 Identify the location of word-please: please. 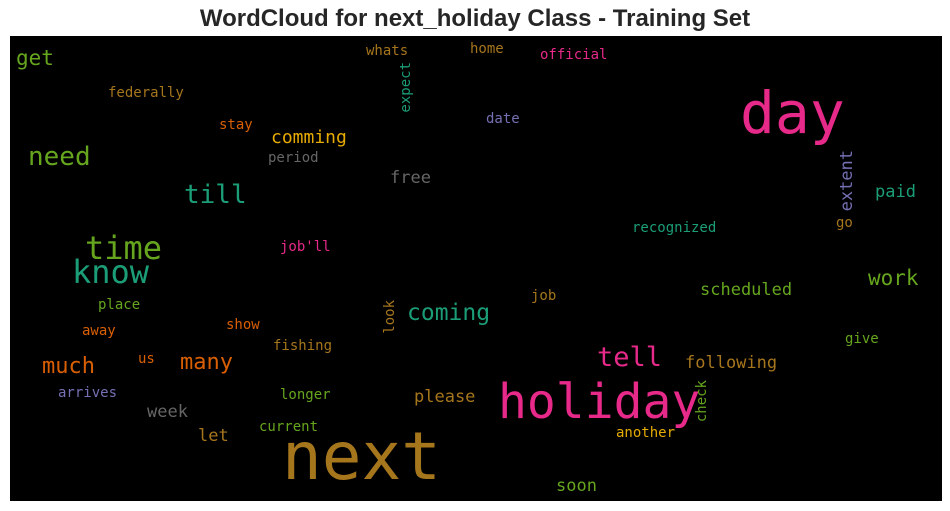
(445, 397).